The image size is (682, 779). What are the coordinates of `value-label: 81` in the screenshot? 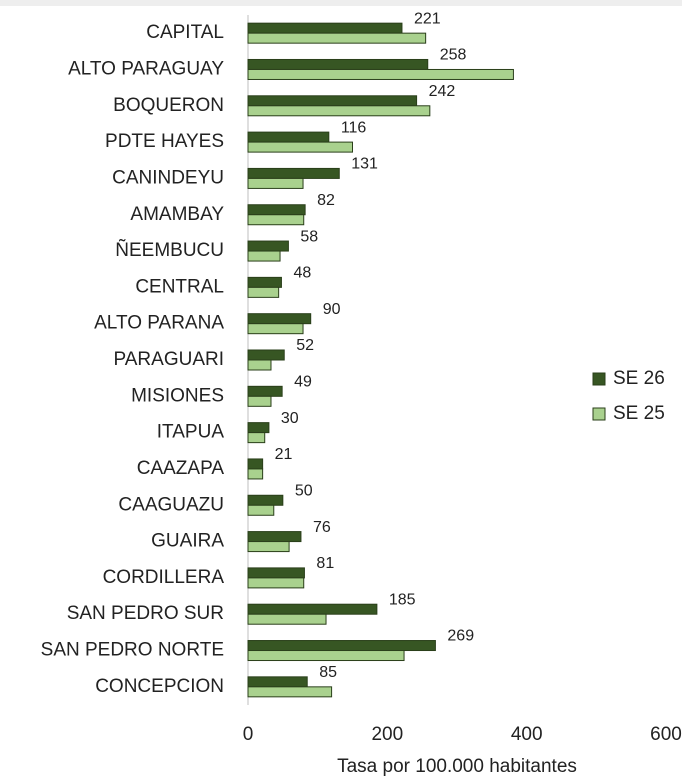 It's located at (325, 563).